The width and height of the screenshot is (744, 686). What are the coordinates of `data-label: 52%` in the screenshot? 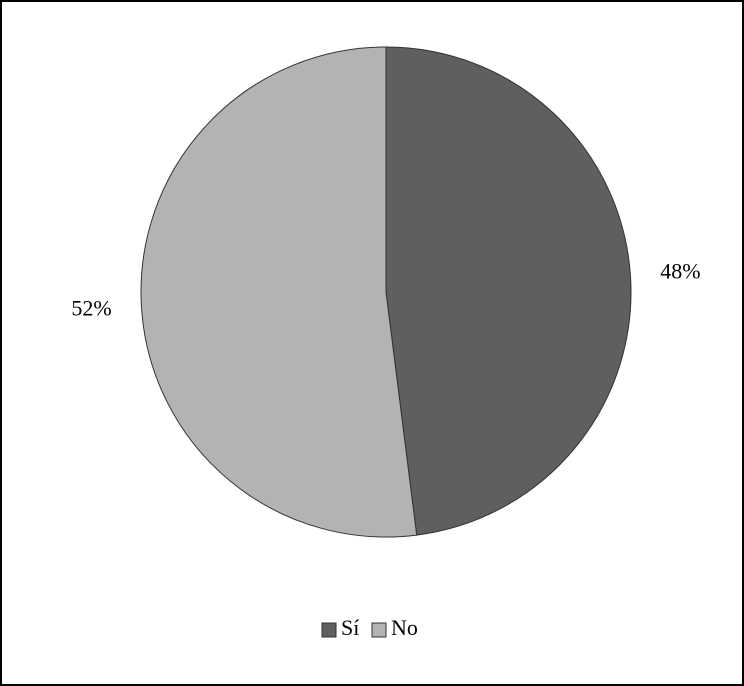 It's located at (91, 308).